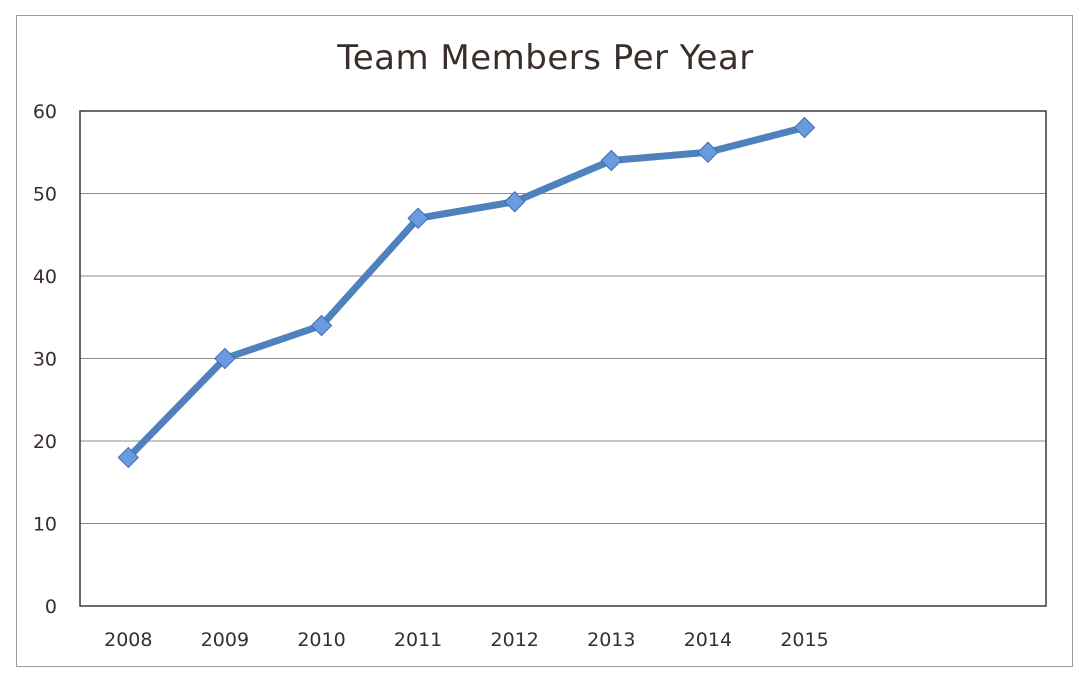 The height and width of the screenshot is (684, 1091). Describe the element at coordinates (225, 640) in the screenshot. I see `x-tick-label: 2009` at that location.